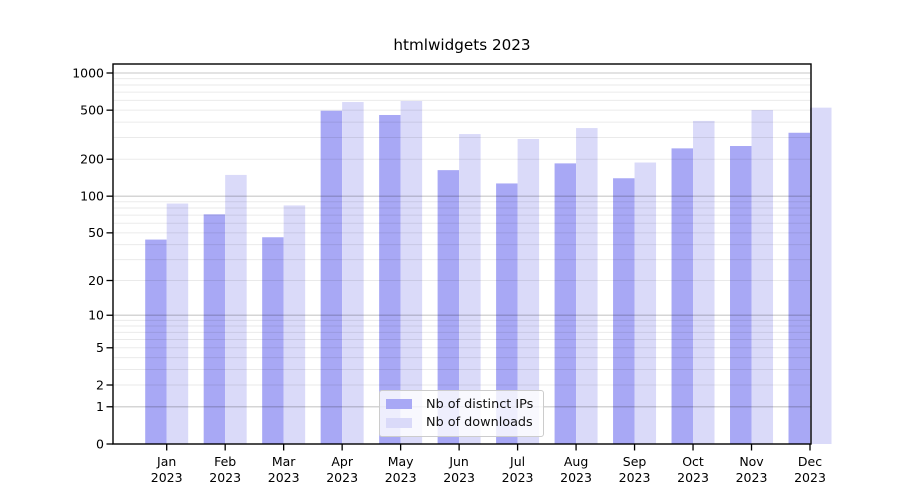  I want to click on bar-nb-of-downloads-jun-2023, so click(470, 289).